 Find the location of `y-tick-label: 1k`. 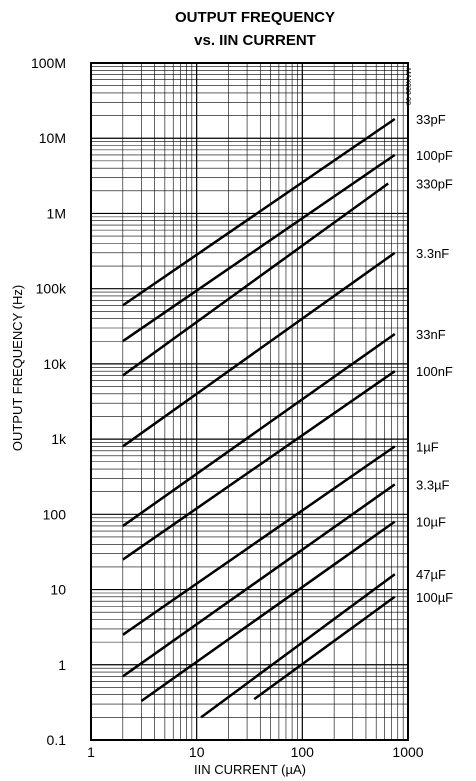

y-tick-label: 1k is located at coordinates (59, 439).